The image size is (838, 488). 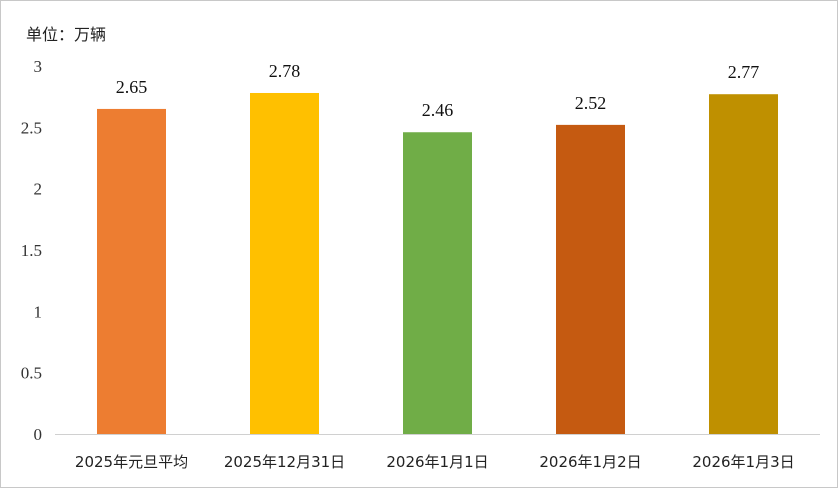 I want to click on data-label: 2.52, so click(x=591, y=103).